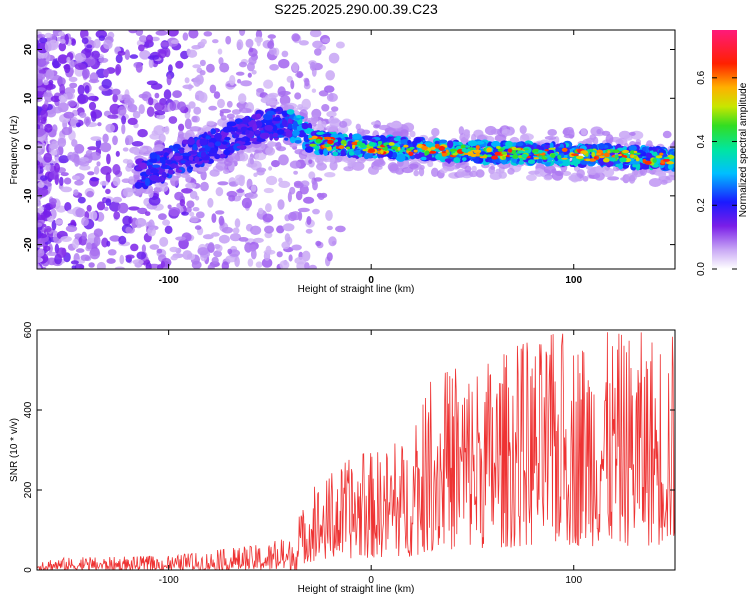  What do you see at coordinates (724, 149) in the screenshot?
I see `colorbar-gradient` at bounding box center [724, 149].